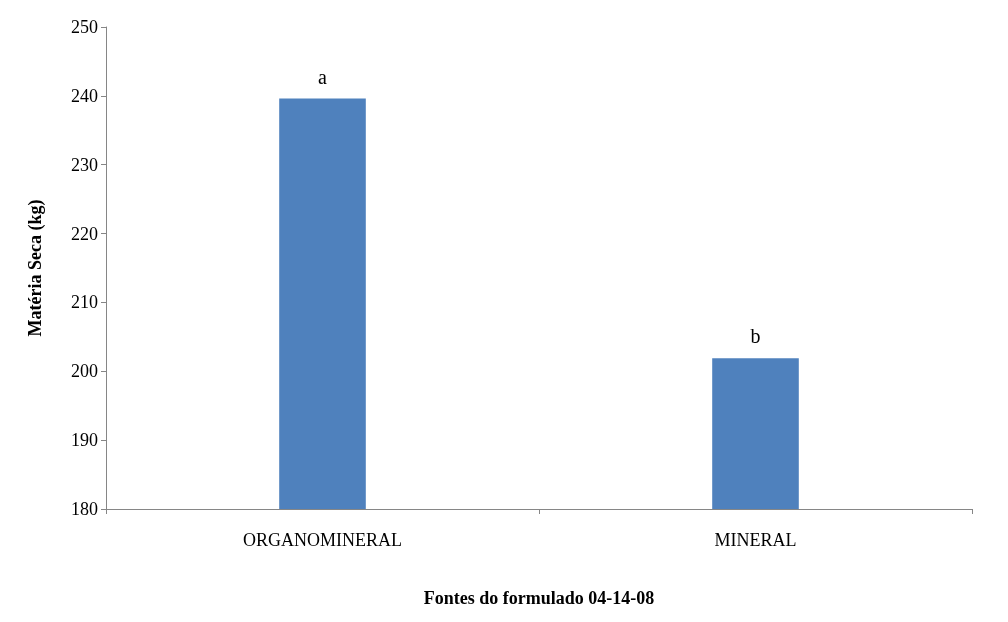 This screenshot has width=1008, height=622. What do you see at coordinates (84, 95) in the screenshot?
I see `y-tick-label: 240` at bounding box center [84, 95].